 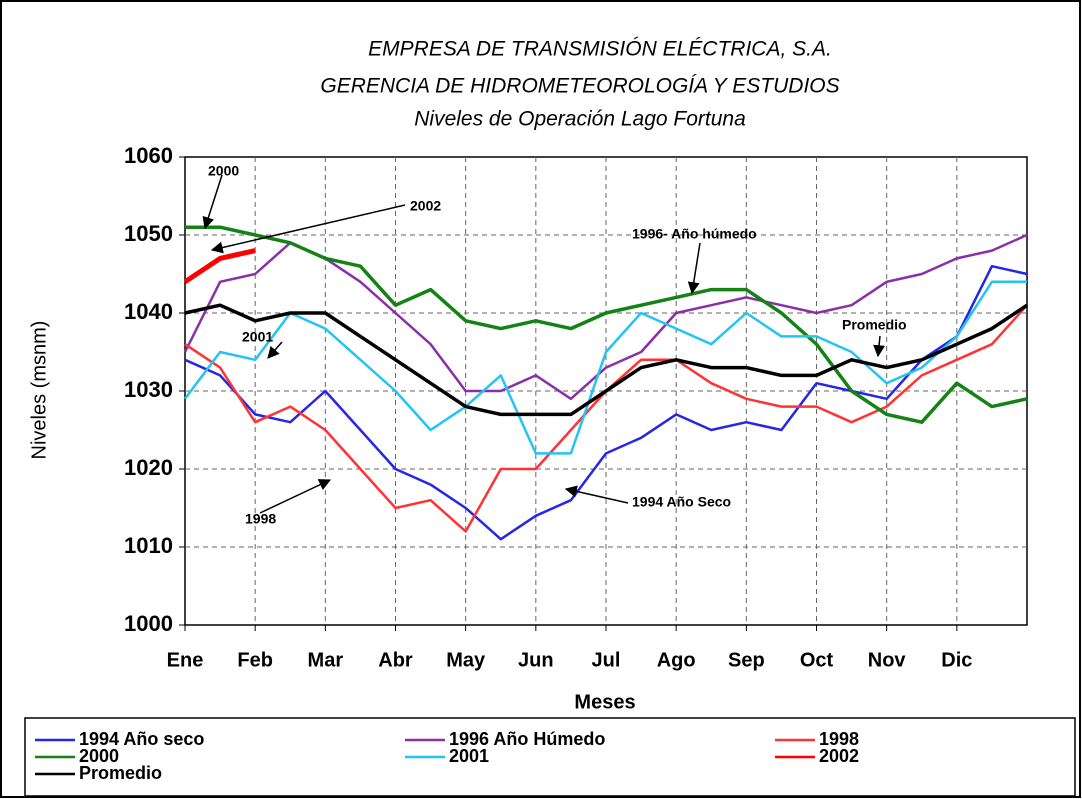 What do you see at coordinates (148, 467) in the screenshot?
I see `y-tick-label: 1020` at bounding box center [148, 467].